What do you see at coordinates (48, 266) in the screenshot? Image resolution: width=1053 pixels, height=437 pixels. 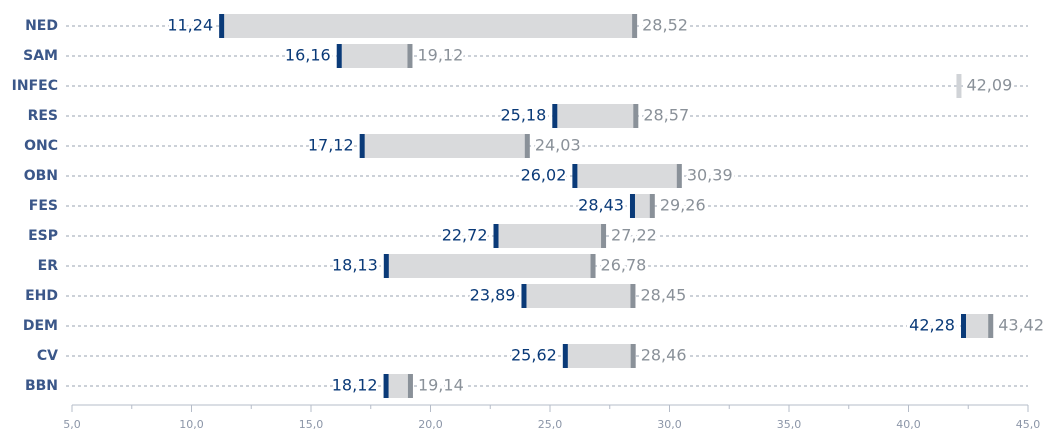 I see `category-label: ER` at bounding box center [48, 266].